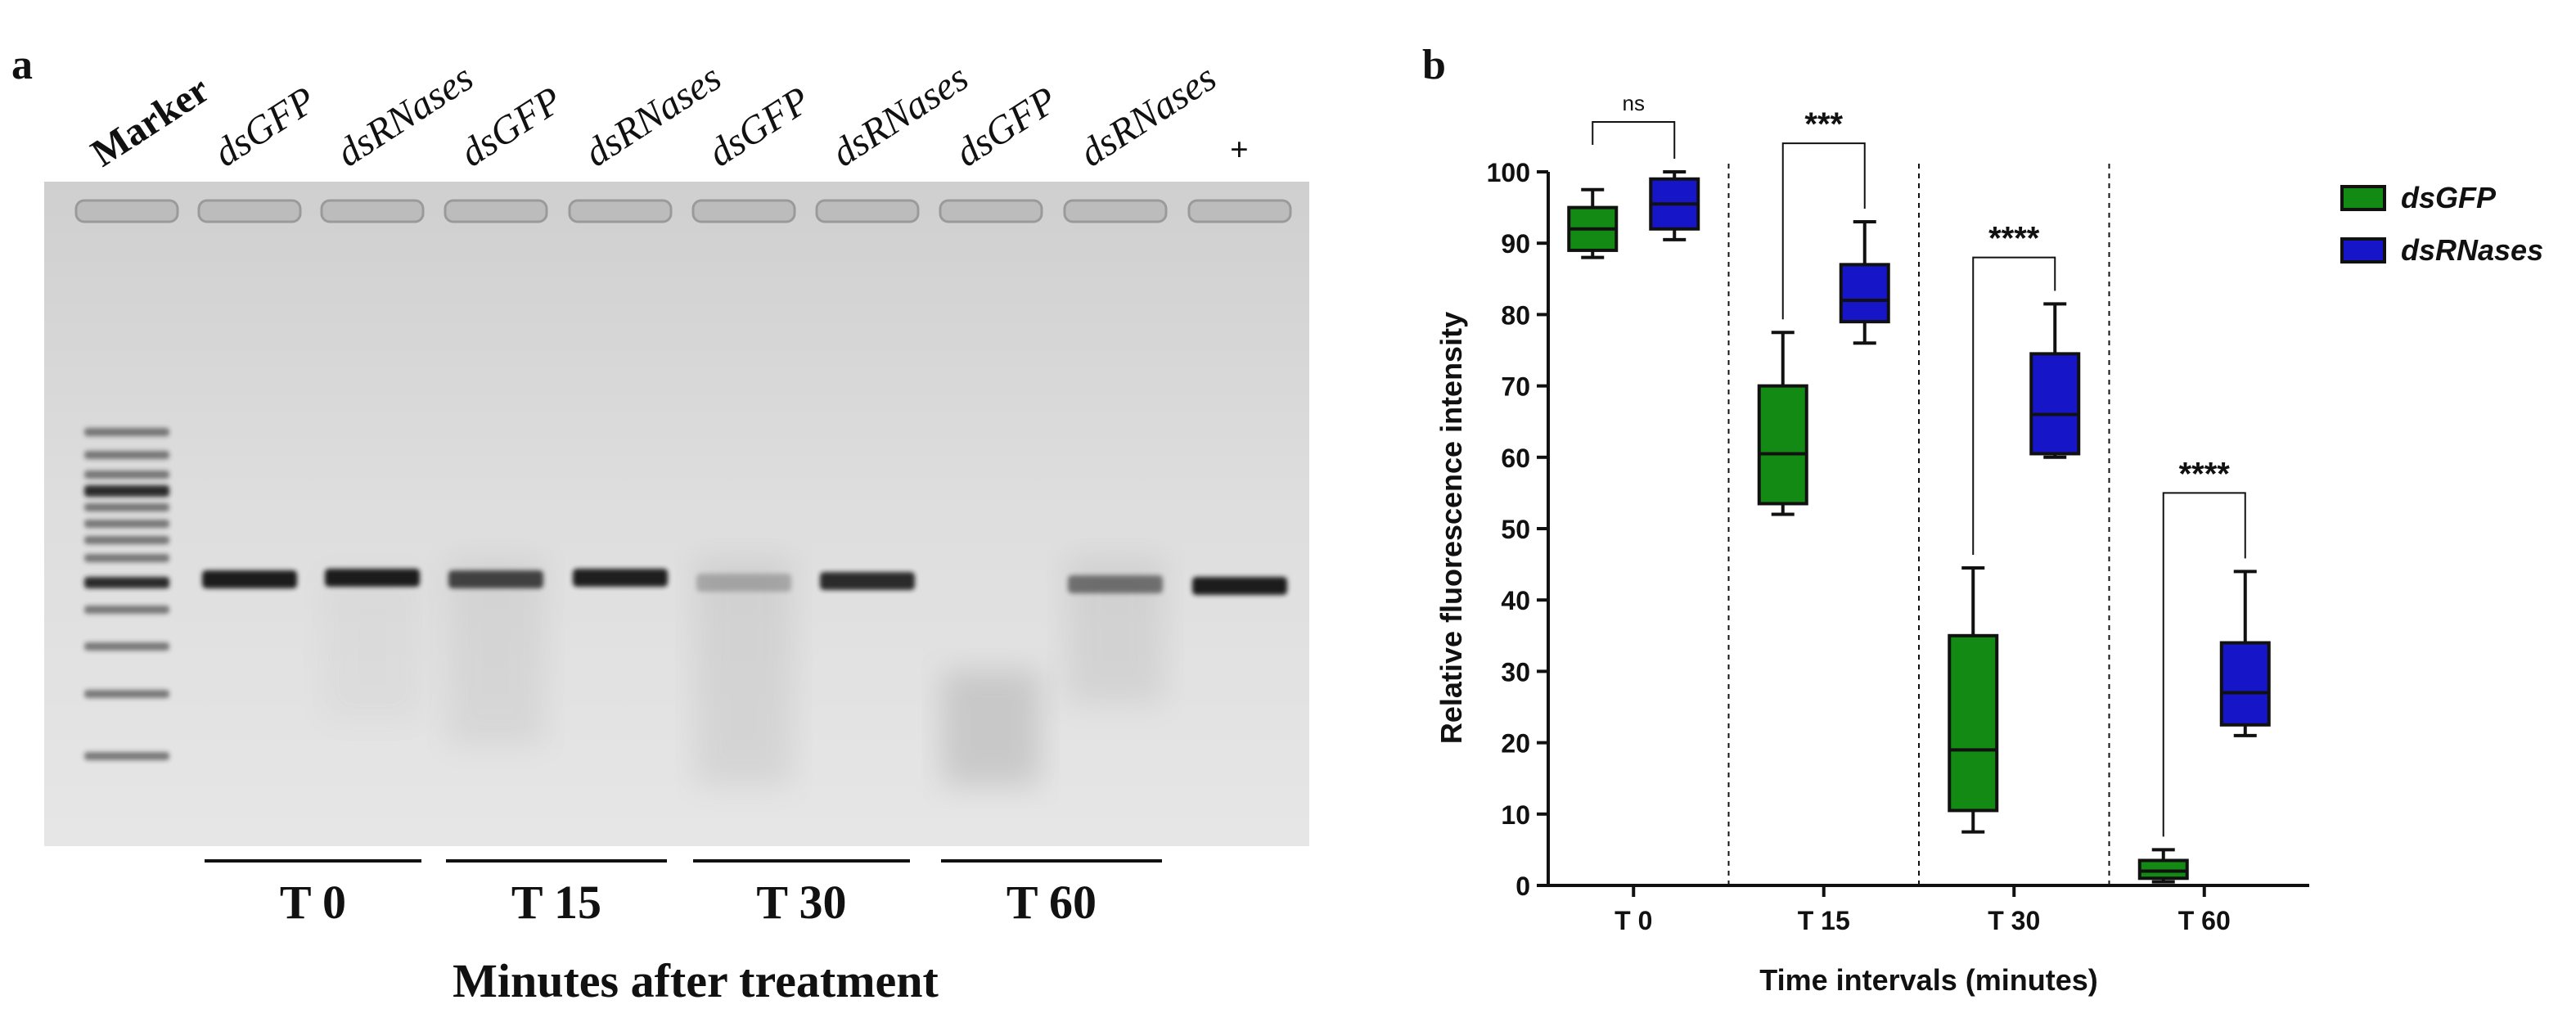 This screenshot has height=1018, width=2576. Describe the element at coordinates (127, 594) in the screenshot. I see `ladder-bands` at that location.